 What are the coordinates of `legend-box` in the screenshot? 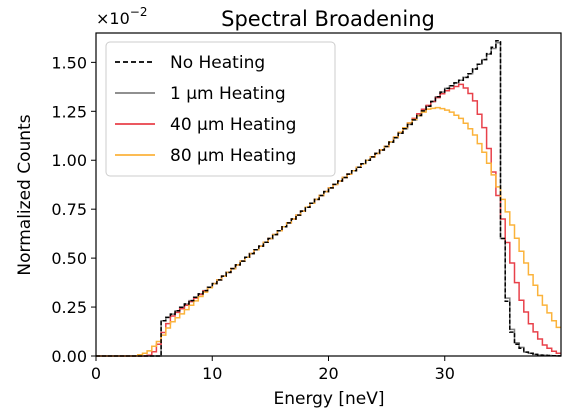 It's located at (220, 109).